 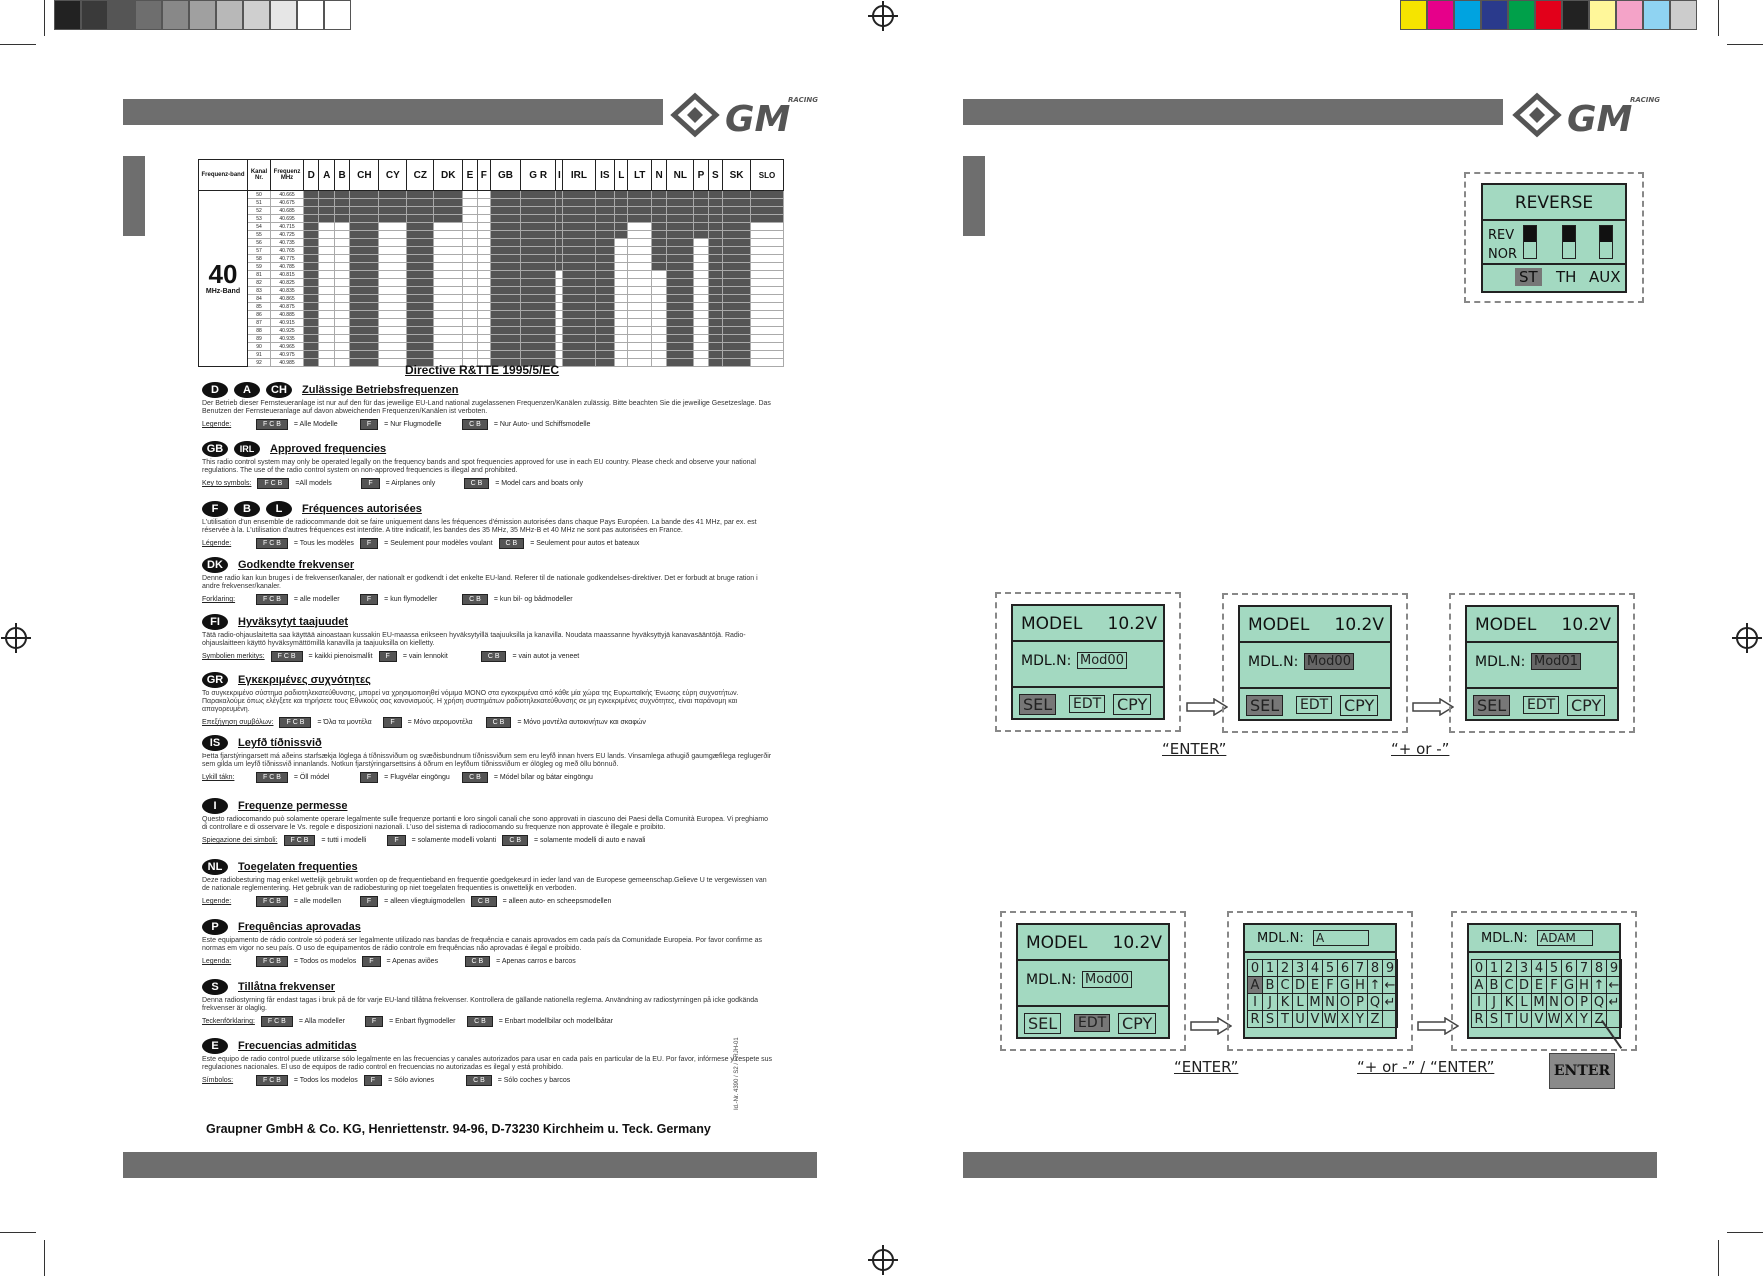 I want to click on channel-aux: AUX, so click(x=1605, y=277).